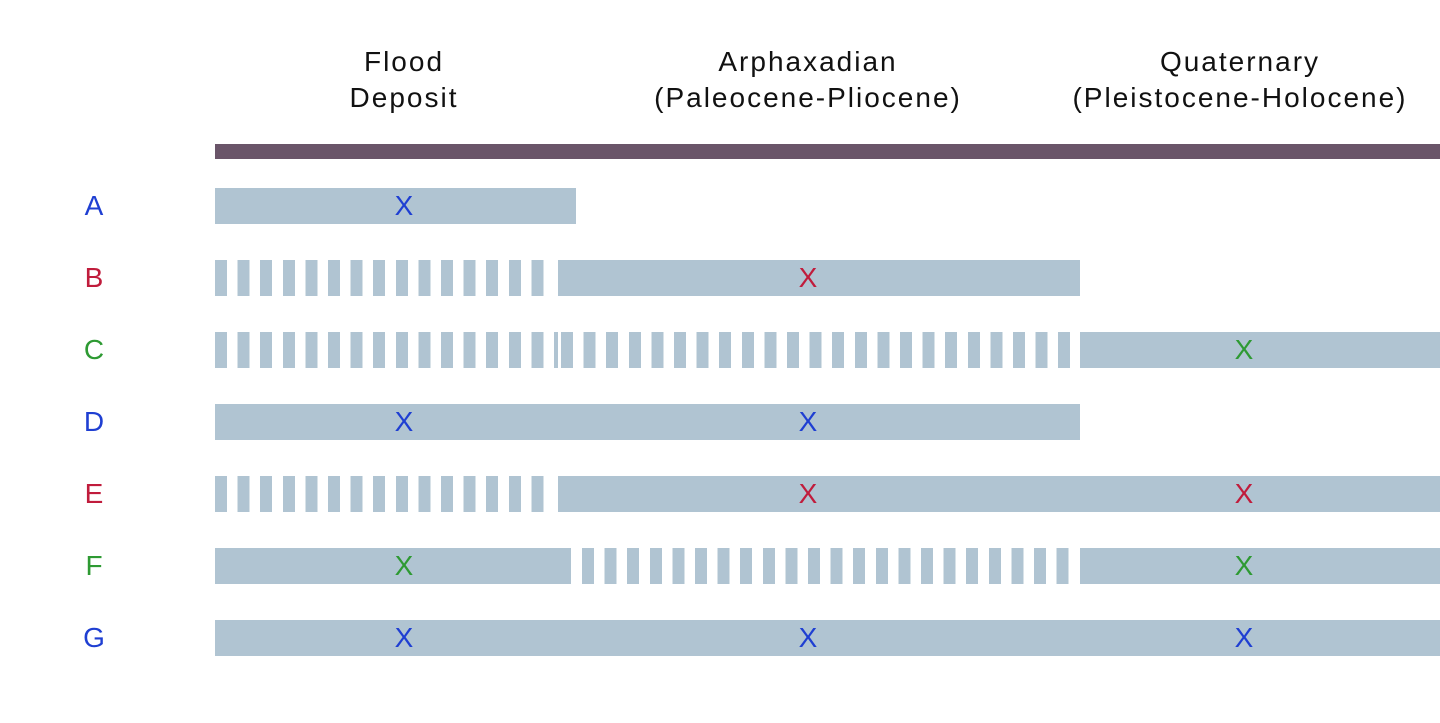 This screenshot has height=723, width=1440. I want to click on bar-e-quaternary-solid, so click(1260, 494).